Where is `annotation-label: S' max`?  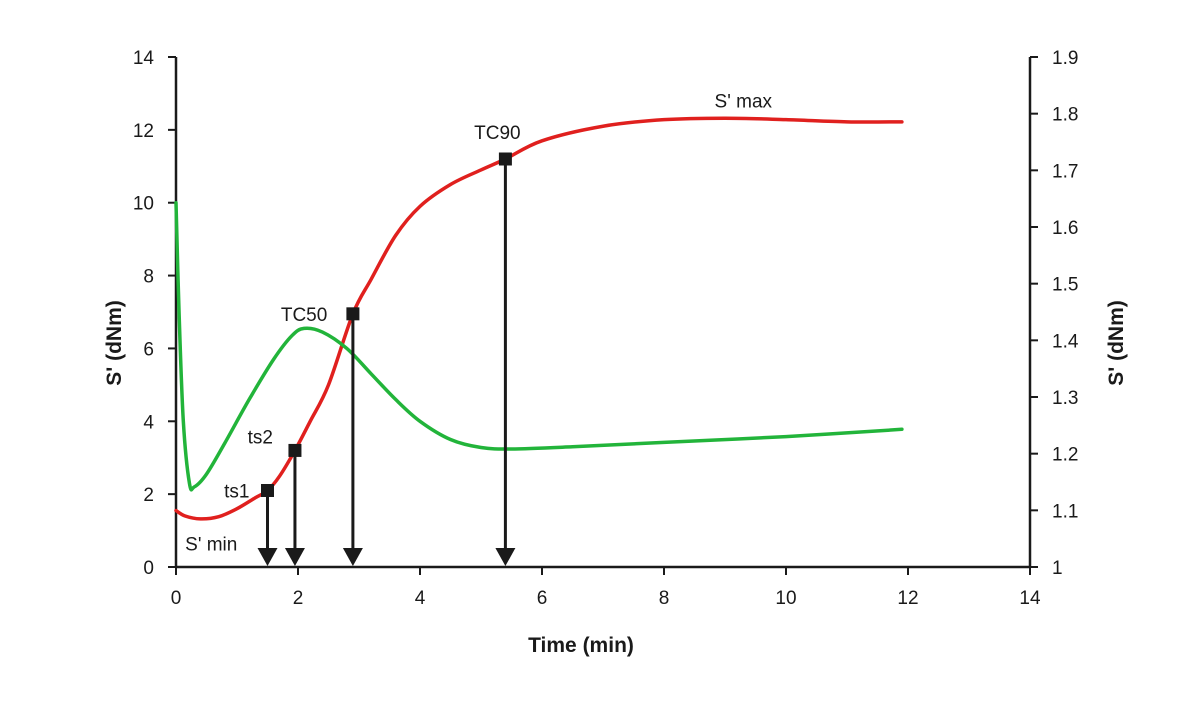 annotation-label: S' max is located at coordinates (744, 102).